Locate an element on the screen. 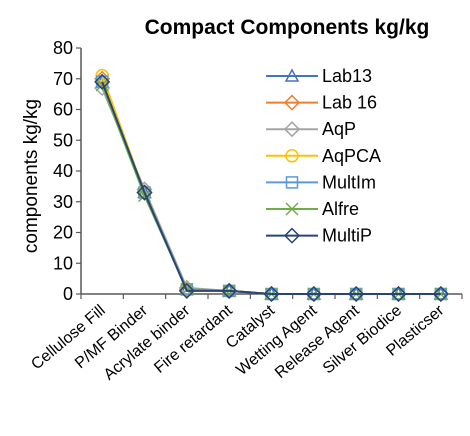 The width and height of the screenshot is (470, 436). y-axis-label: components kg/kg is located at coordinates (31, 176).